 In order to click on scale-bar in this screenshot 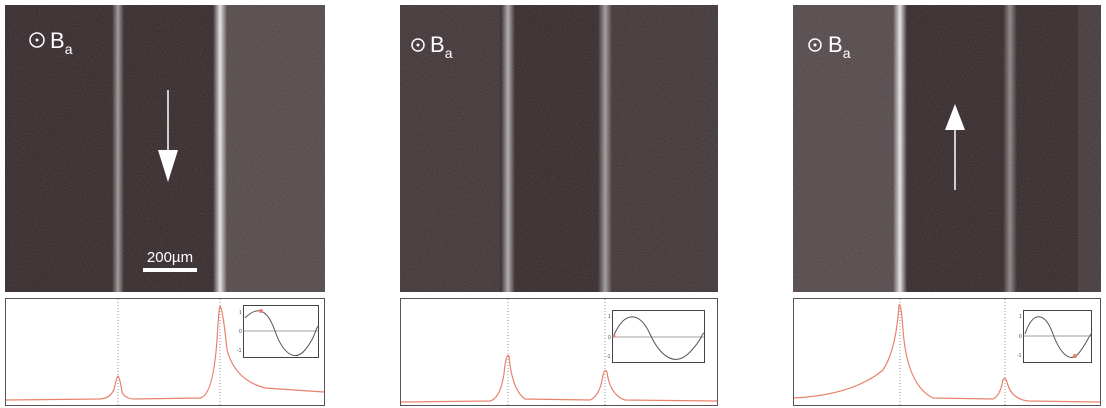, I will do `click(170, 270)`.